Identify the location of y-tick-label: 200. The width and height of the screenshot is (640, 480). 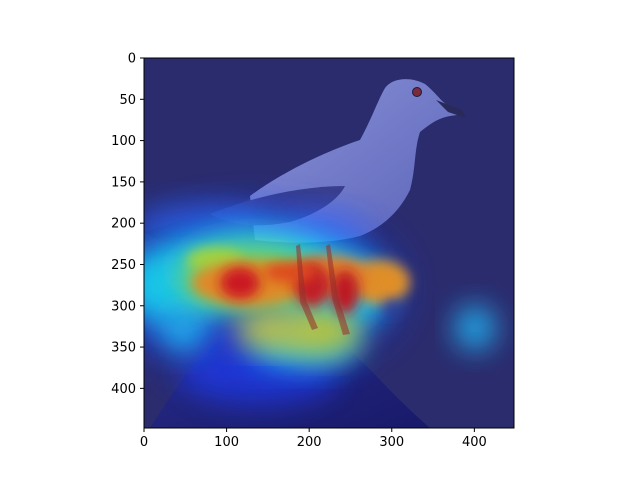
(123, 224).